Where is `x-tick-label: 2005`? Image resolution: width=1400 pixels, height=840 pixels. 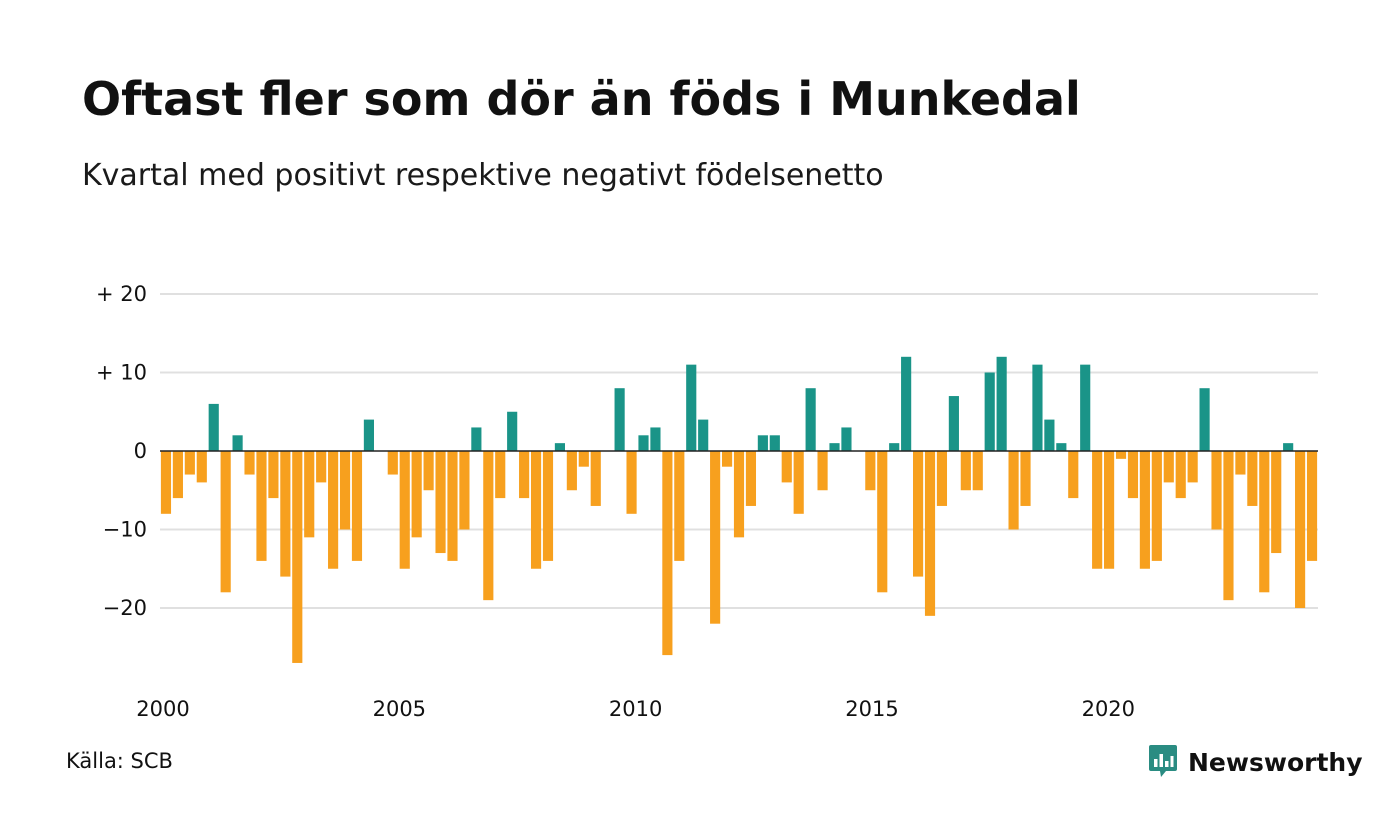
x-tick-label: 2005 is located at coordinates (399, 709).